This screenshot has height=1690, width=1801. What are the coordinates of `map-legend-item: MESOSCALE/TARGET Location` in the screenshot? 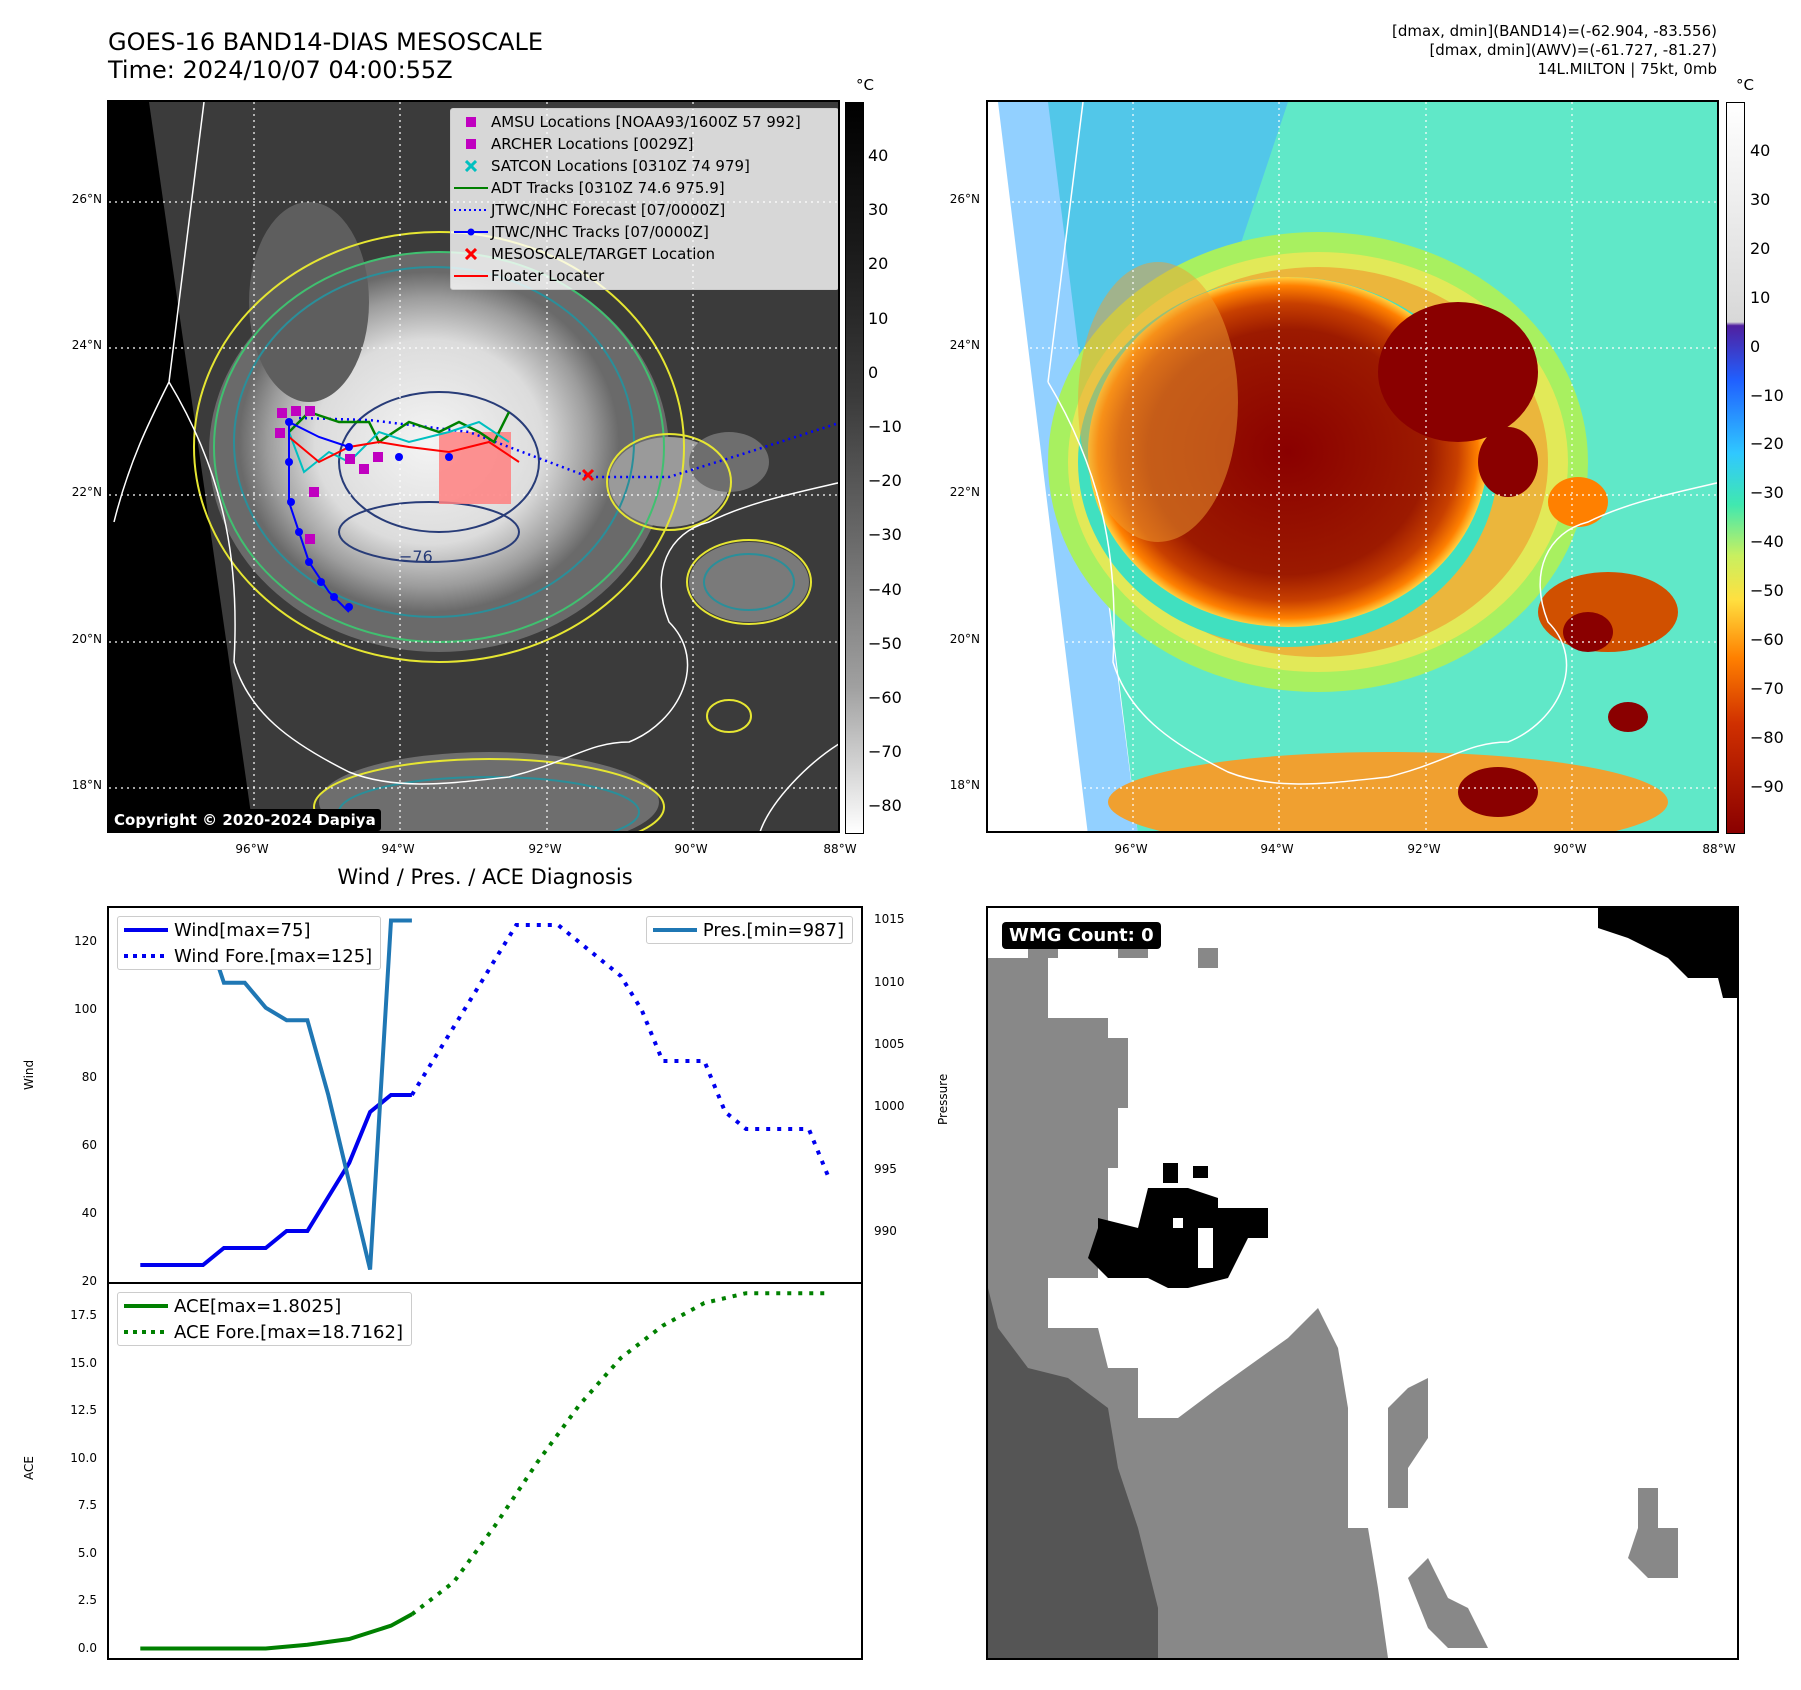 It's located at (642, 254).